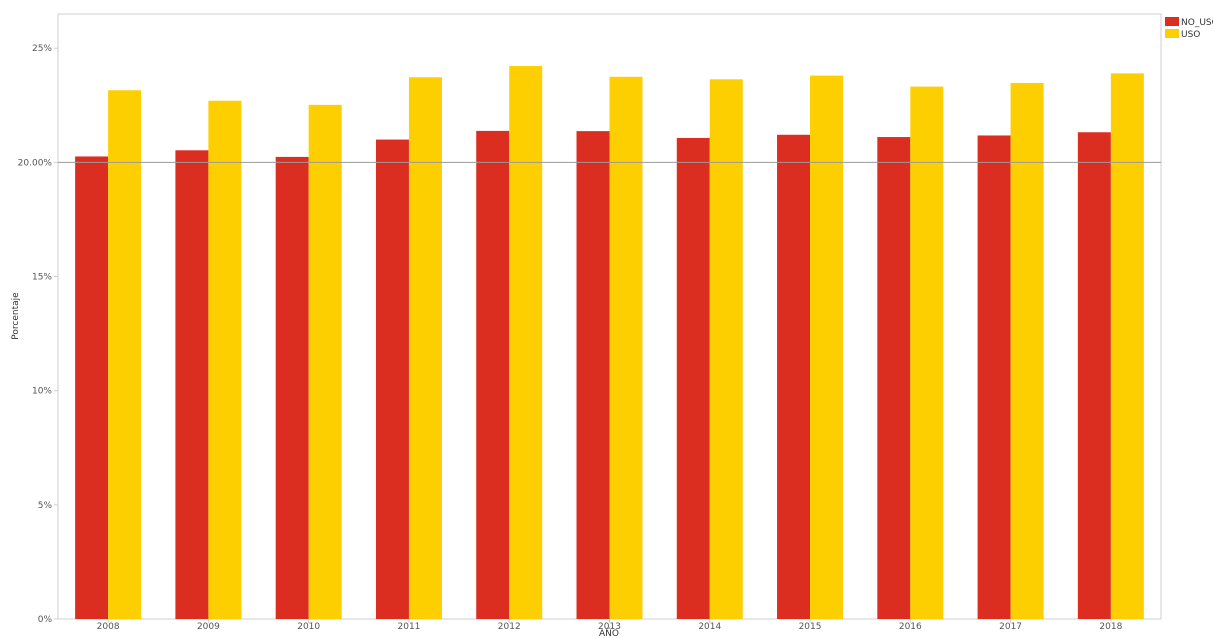 This screenshot has height=638, width=1213. I want to click on bar-uso-2014, so click(726, 349).